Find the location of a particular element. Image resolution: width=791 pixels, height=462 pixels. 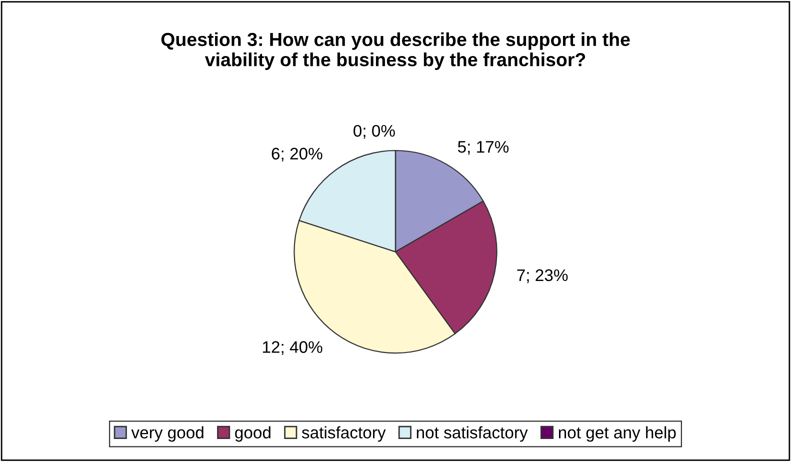

data-label: 12; 40% is located at coordinates (292, 348).